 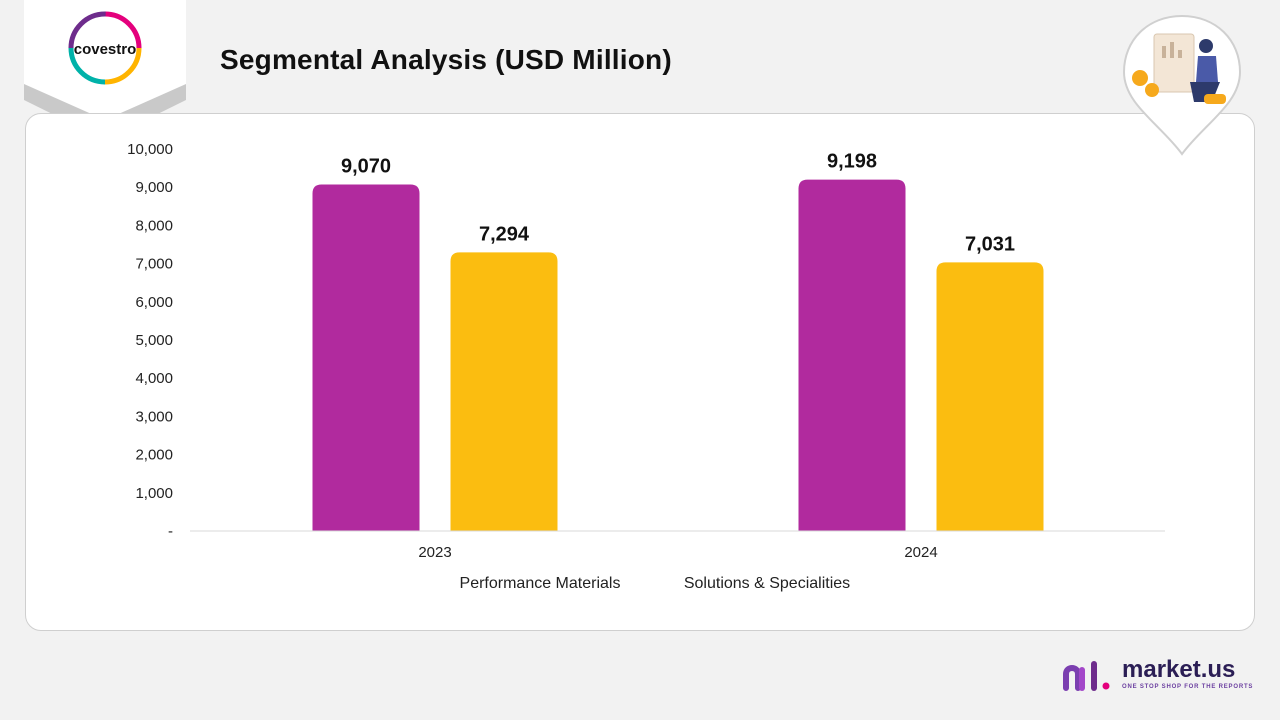 What do you see at coordinates (504, 391) in the screenshot?
I see `bar-solutions-specialities-2023` at bounding box center [504, 391].